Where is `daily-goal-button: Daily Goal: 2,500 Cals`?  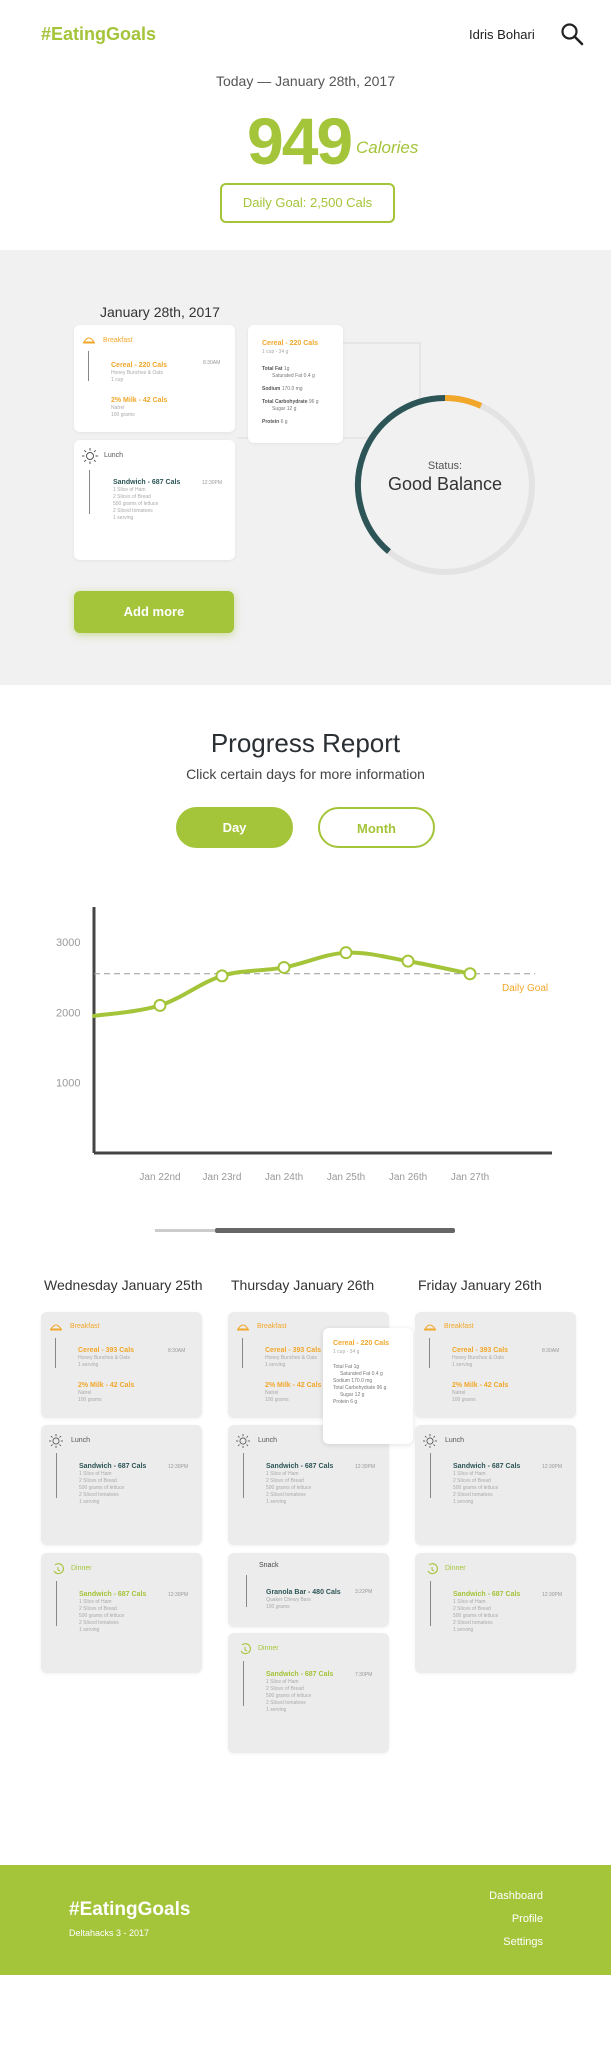
daily-goal-button: Daily Goal: 2,500 Cals is located at coordinates (307, 203).